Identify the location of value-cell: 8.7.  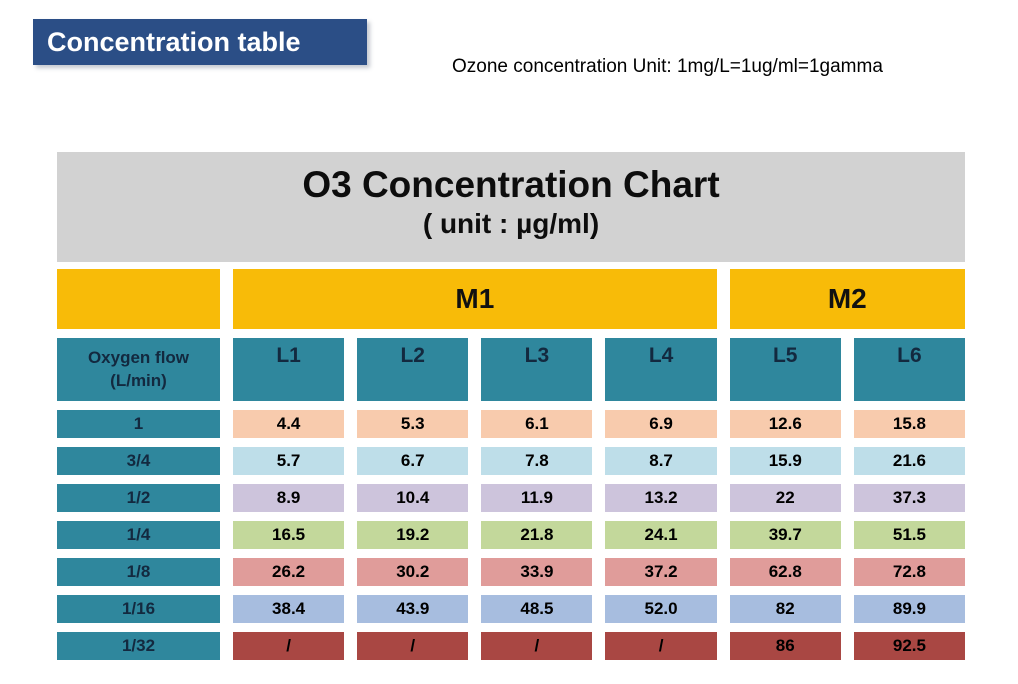
(661, 461).